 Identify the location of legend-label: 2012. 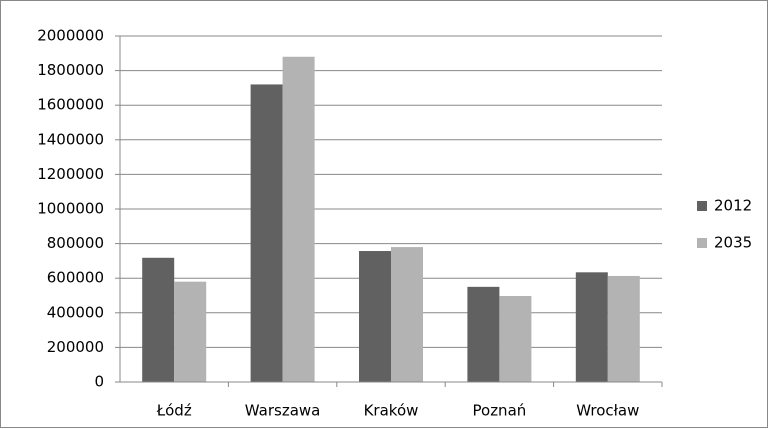
(733, 206).